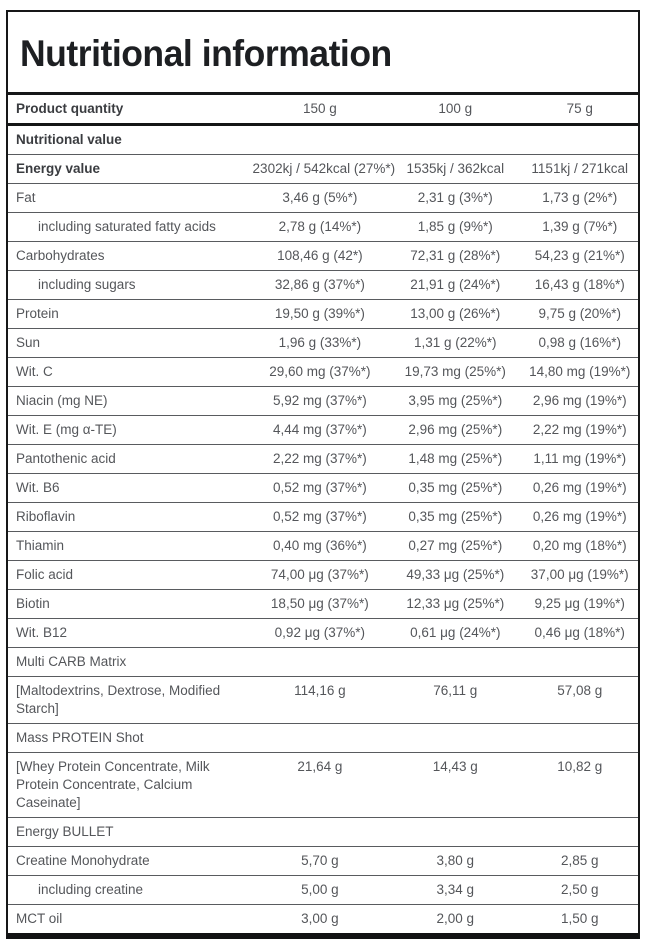 This screenshot has height=939, width=646. What do you see at coordinates (579, 860) in the screenshot?
I see `row-value-75g: 2,85 g` at bounding box center [579, 860].